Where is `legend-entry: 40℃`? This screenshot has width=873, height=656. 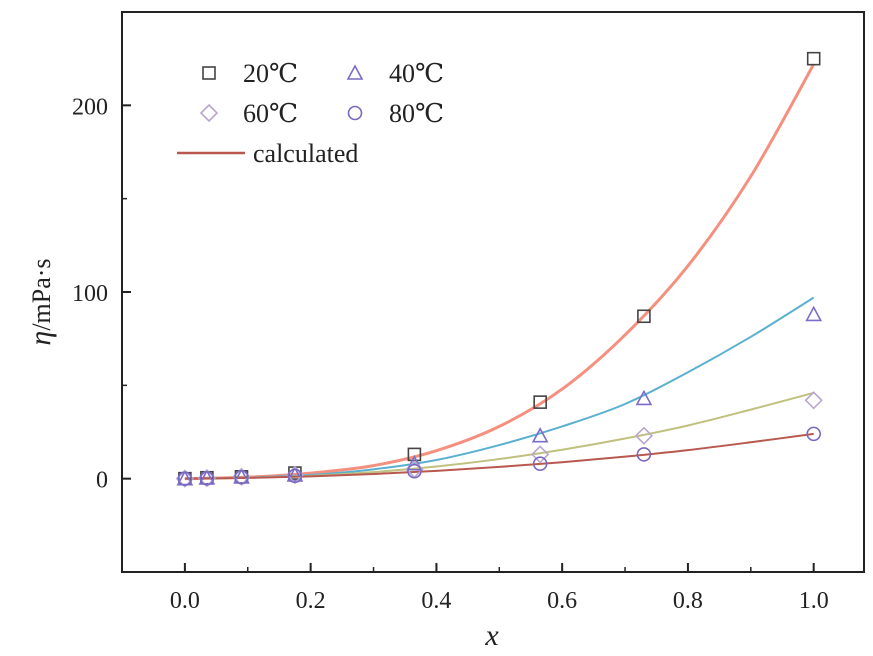 legend-entry: 40℃ is located at coordinates (395, 73).